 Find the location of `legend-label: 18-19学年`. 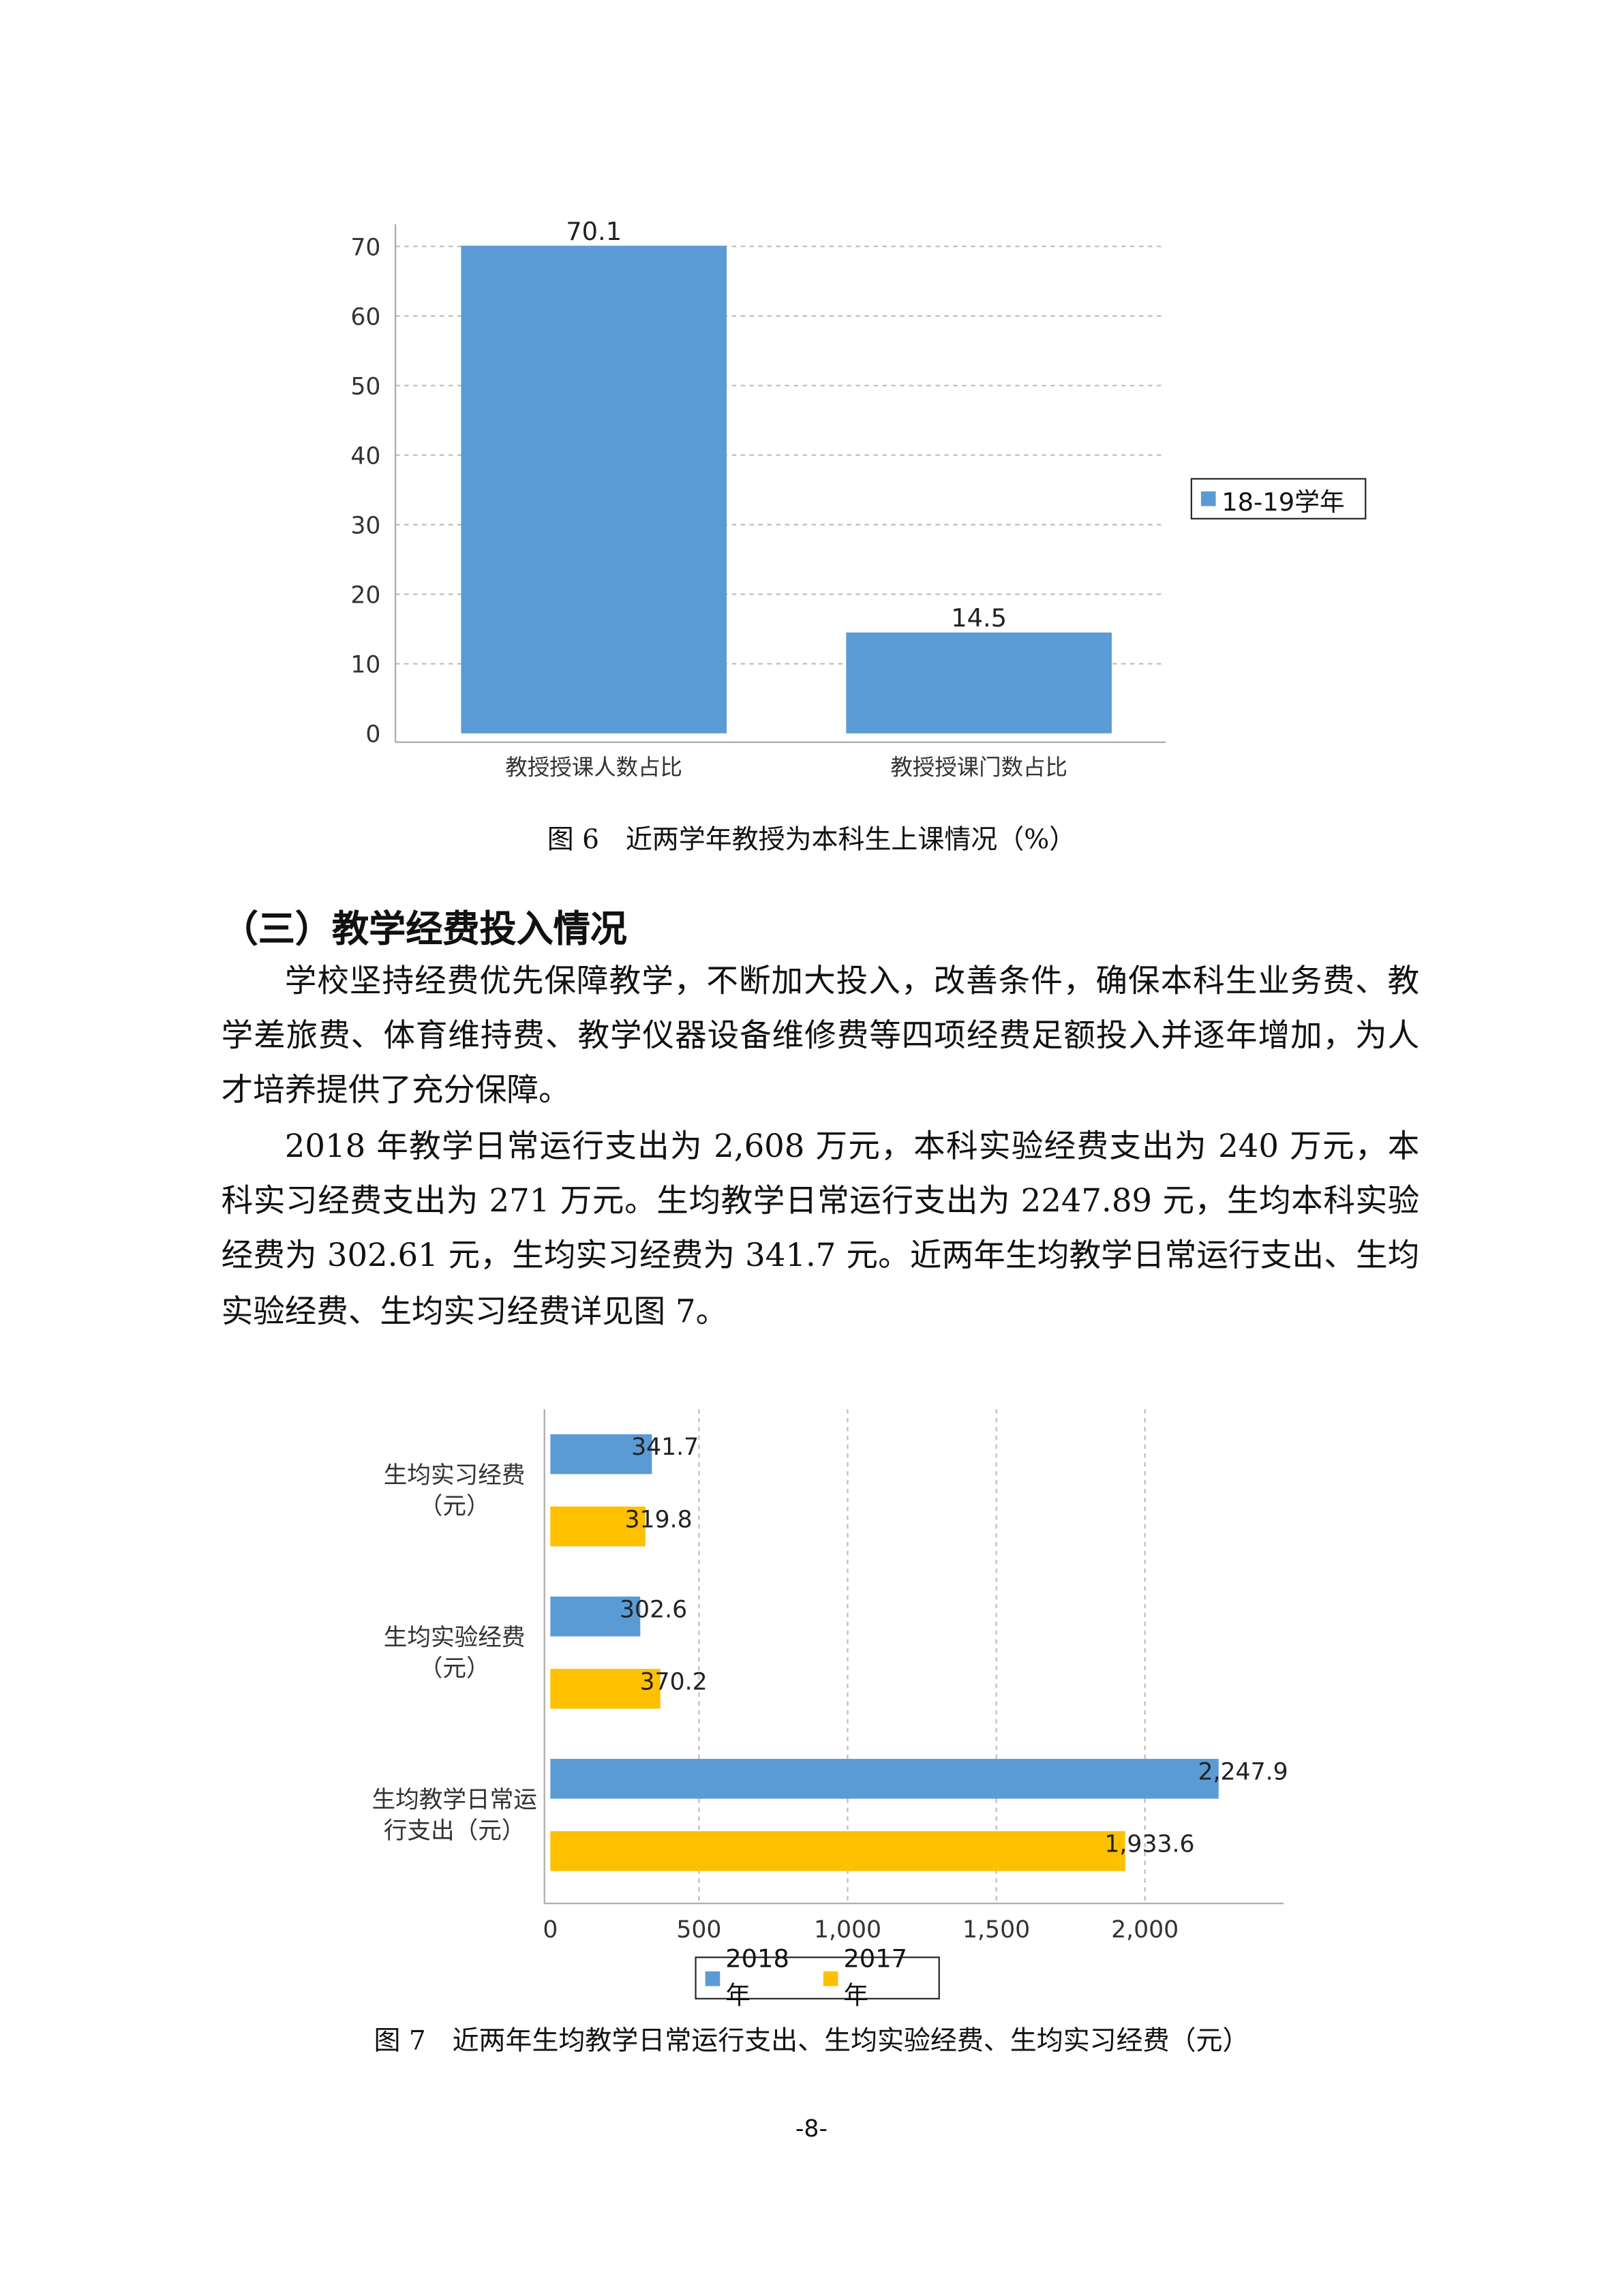

legend-label: 18-19学年 is located at coordinates (1283, 502).